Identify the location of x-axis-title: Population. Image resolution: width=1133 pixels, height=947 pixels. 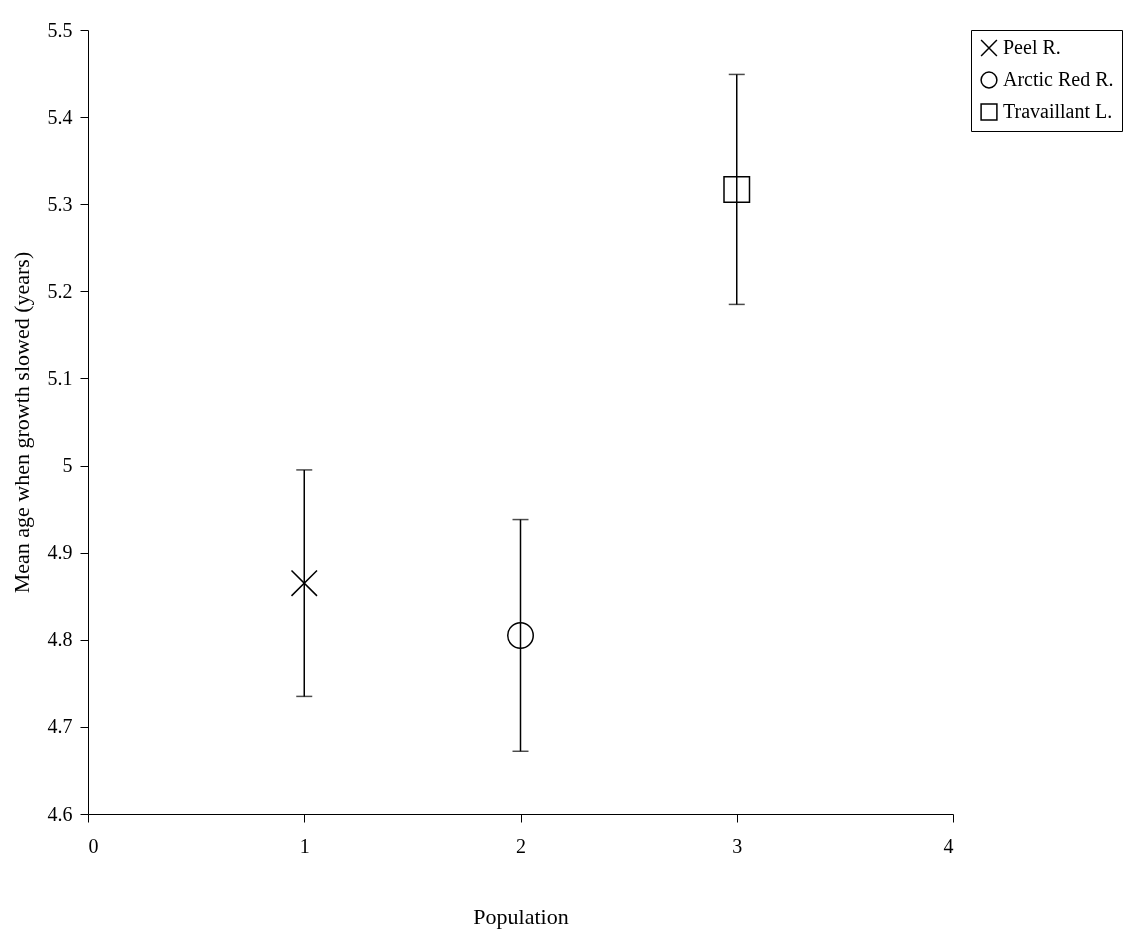
(521, 916).